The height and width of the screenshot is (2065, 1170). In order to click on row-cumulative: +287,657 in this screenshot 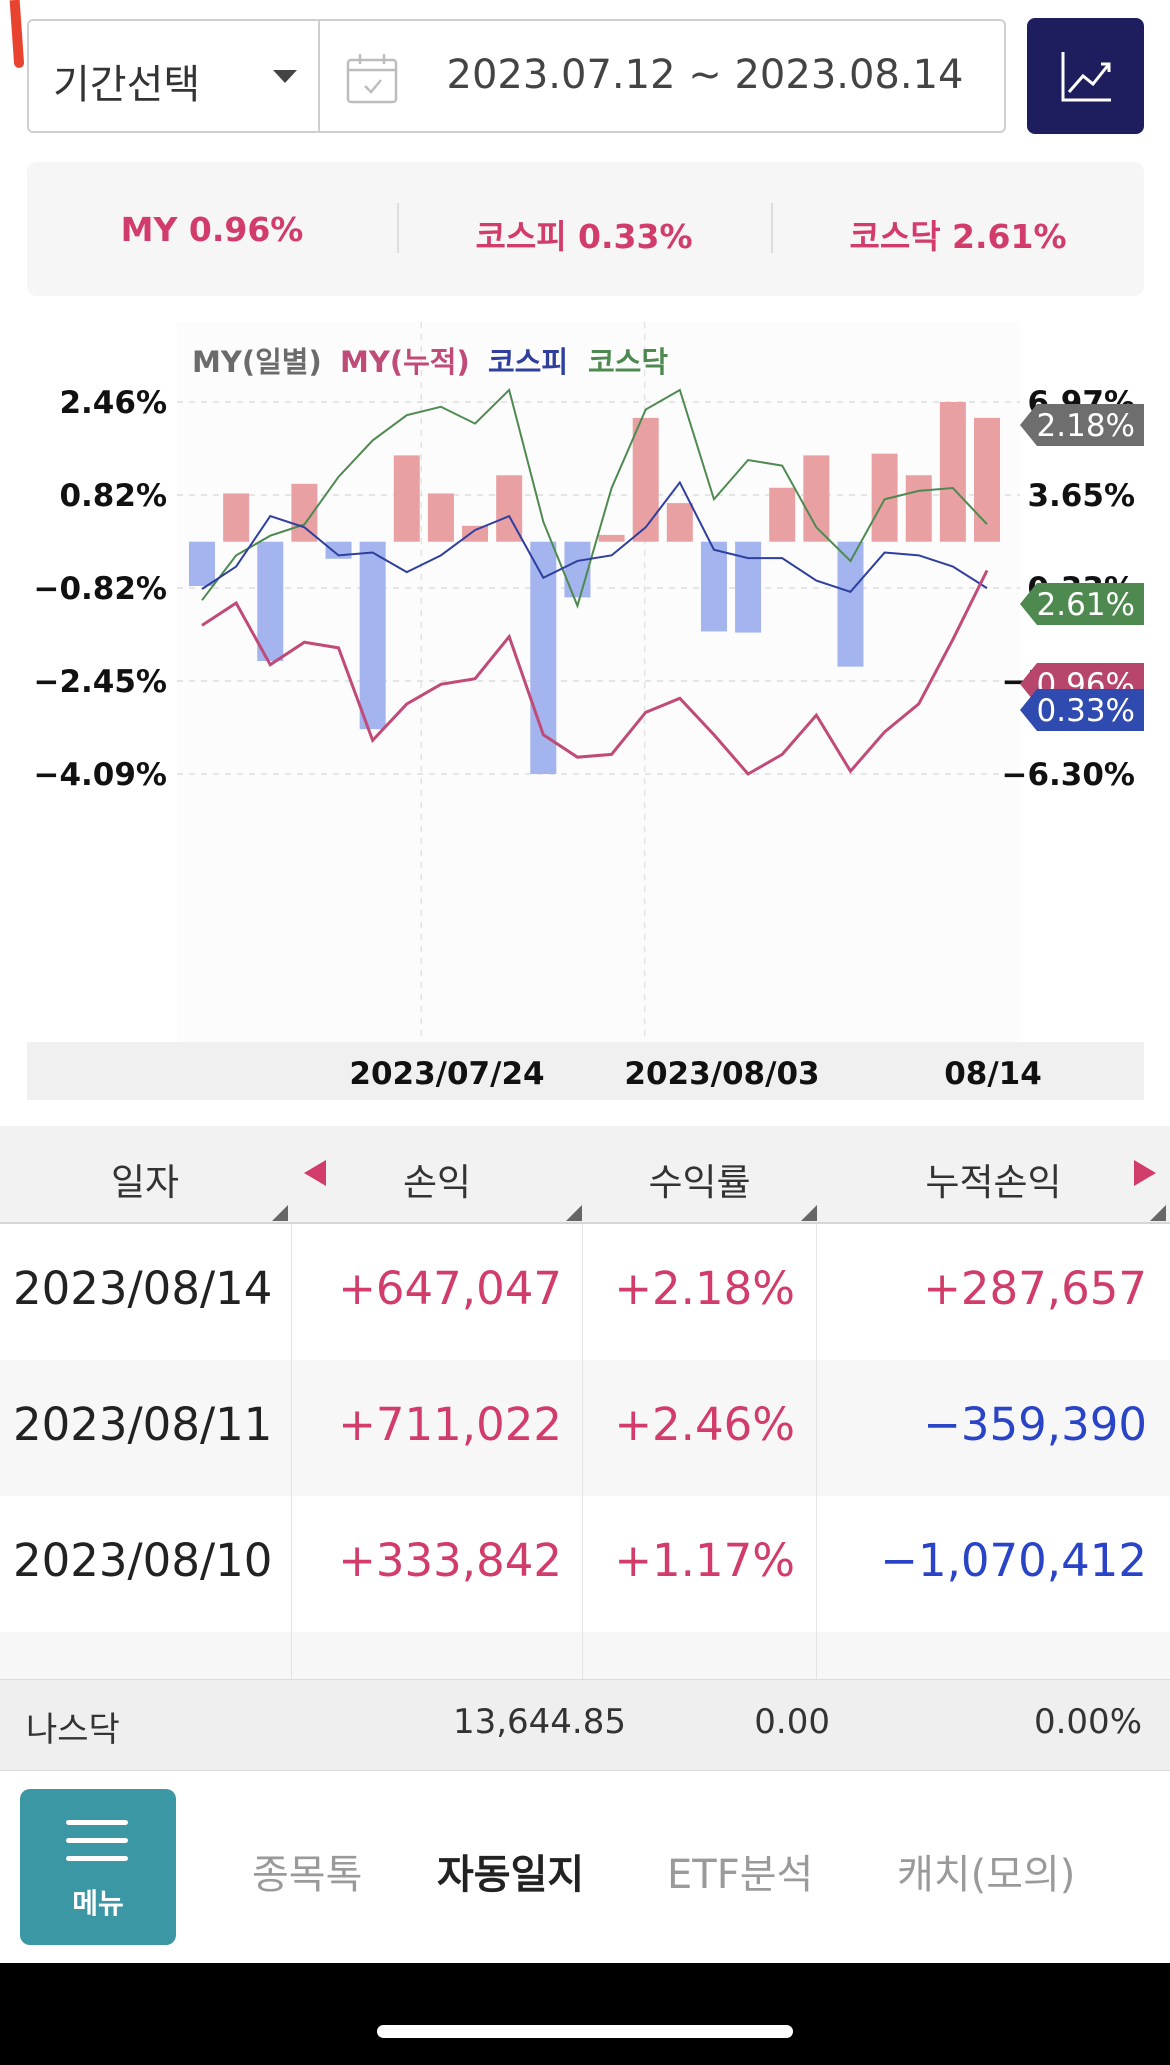, I will do `click(1035, 1288)`.